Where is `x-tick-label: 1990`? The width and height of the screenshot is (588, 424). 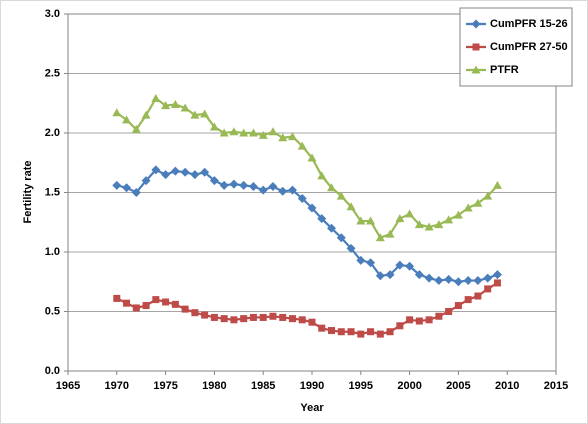
x-tick-label: 1990 is located at coordinates (312, 386).